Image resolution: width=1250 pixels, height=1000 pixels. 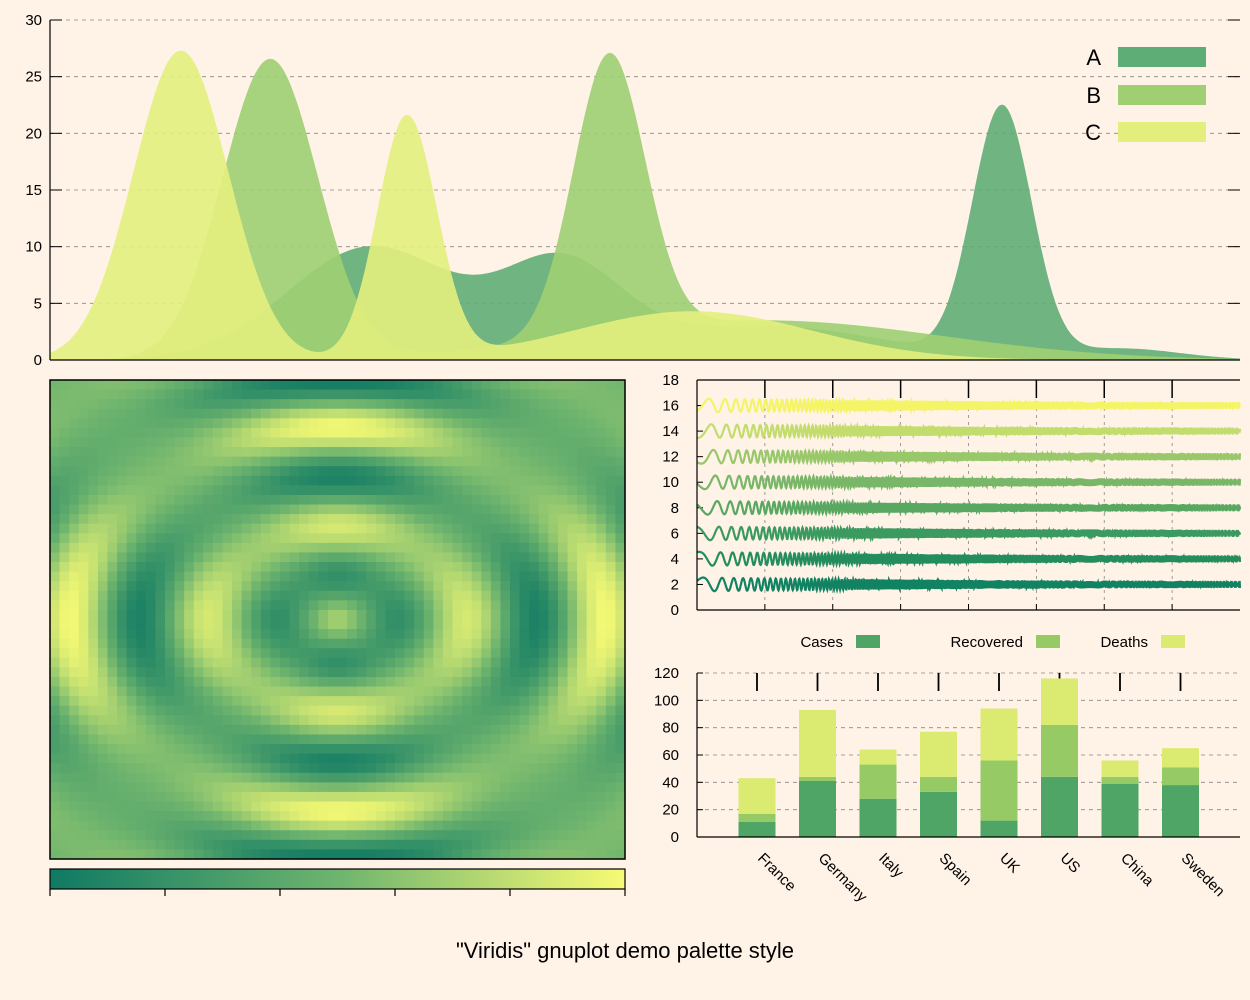 What do you see at coordinates (938, 784) in the screenshot?
I see `bar-Spain-Recovered` at bounding box center [938, 784].